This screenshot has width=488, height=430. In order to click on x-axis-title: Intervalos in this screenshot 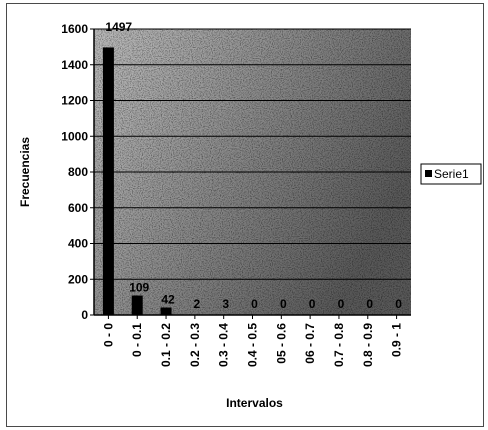, I will do `click(254, 403)`.